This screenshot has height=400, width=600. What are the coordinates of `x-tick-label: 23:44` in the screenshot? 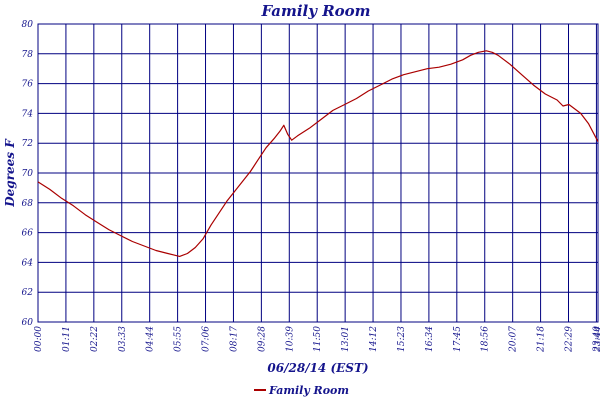 It's located at (597, 339).